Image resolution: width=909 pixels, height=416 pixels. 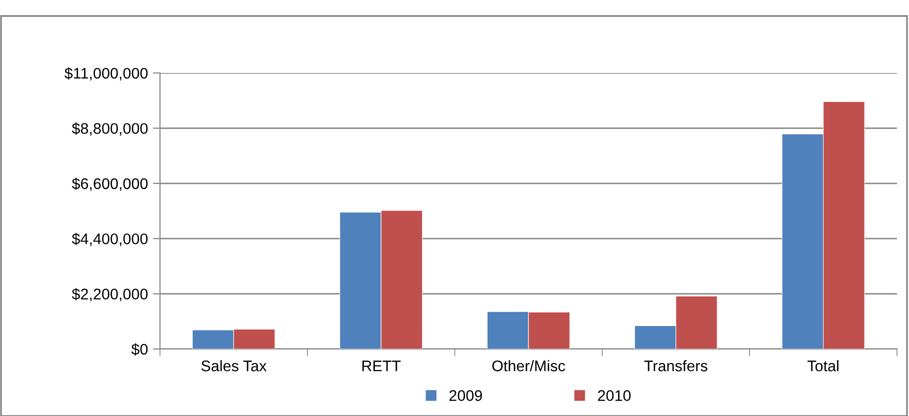 What do you see at coordinates (110, 129) in the screenshot?
I see `y-tick-label: $8,800,000` at bounding box center [110, 129].